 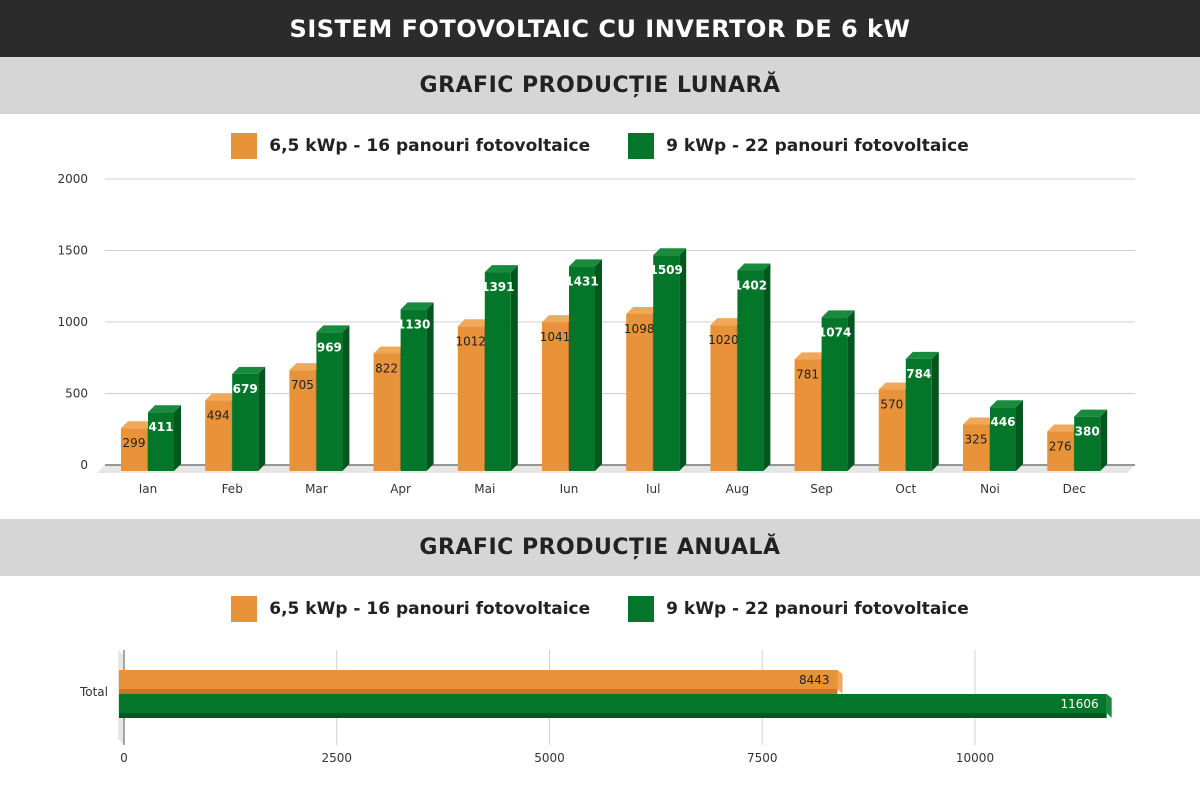 What do you see at coordinates (814, 680) in the screenshot?
I see `data-label: 8443` at bounding box center [814, 680].